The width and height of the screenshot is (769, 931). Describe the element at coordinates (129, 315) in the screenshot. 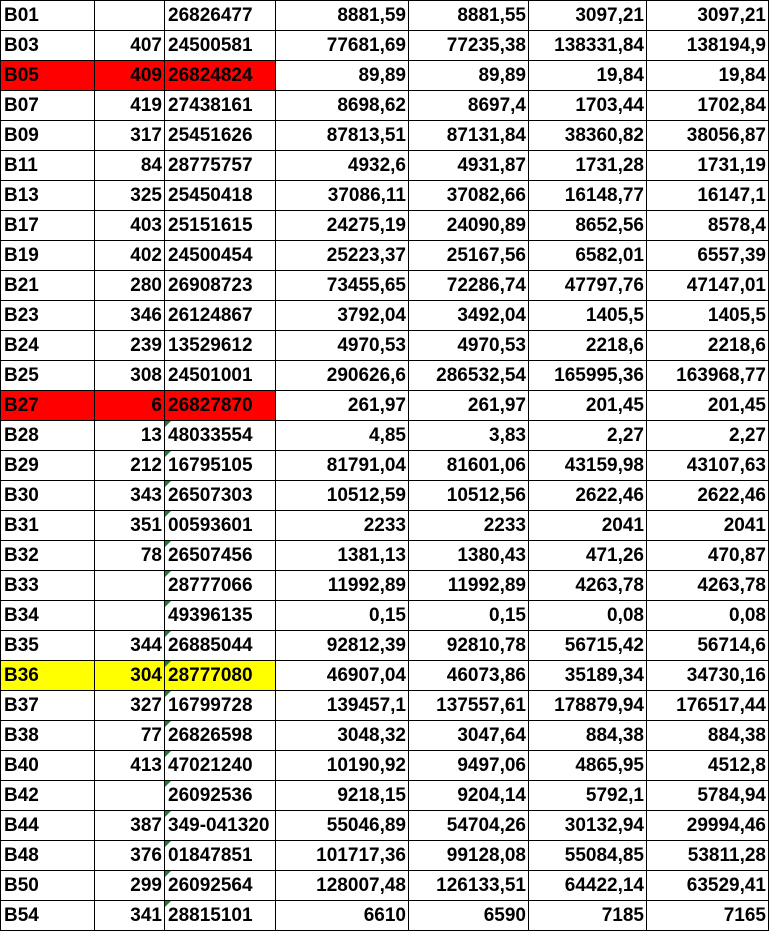

I see `cell-number: 346` at that location.